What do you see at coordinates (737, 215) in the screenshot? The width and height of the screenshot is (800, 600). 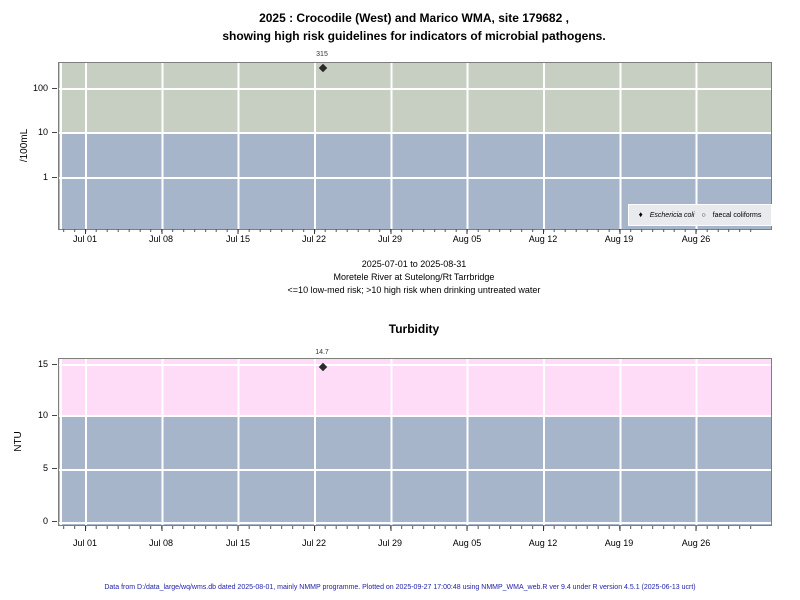 I see `legend-label-faecal-coliforms: faecal coliforms` at bounding box center [737, 215].